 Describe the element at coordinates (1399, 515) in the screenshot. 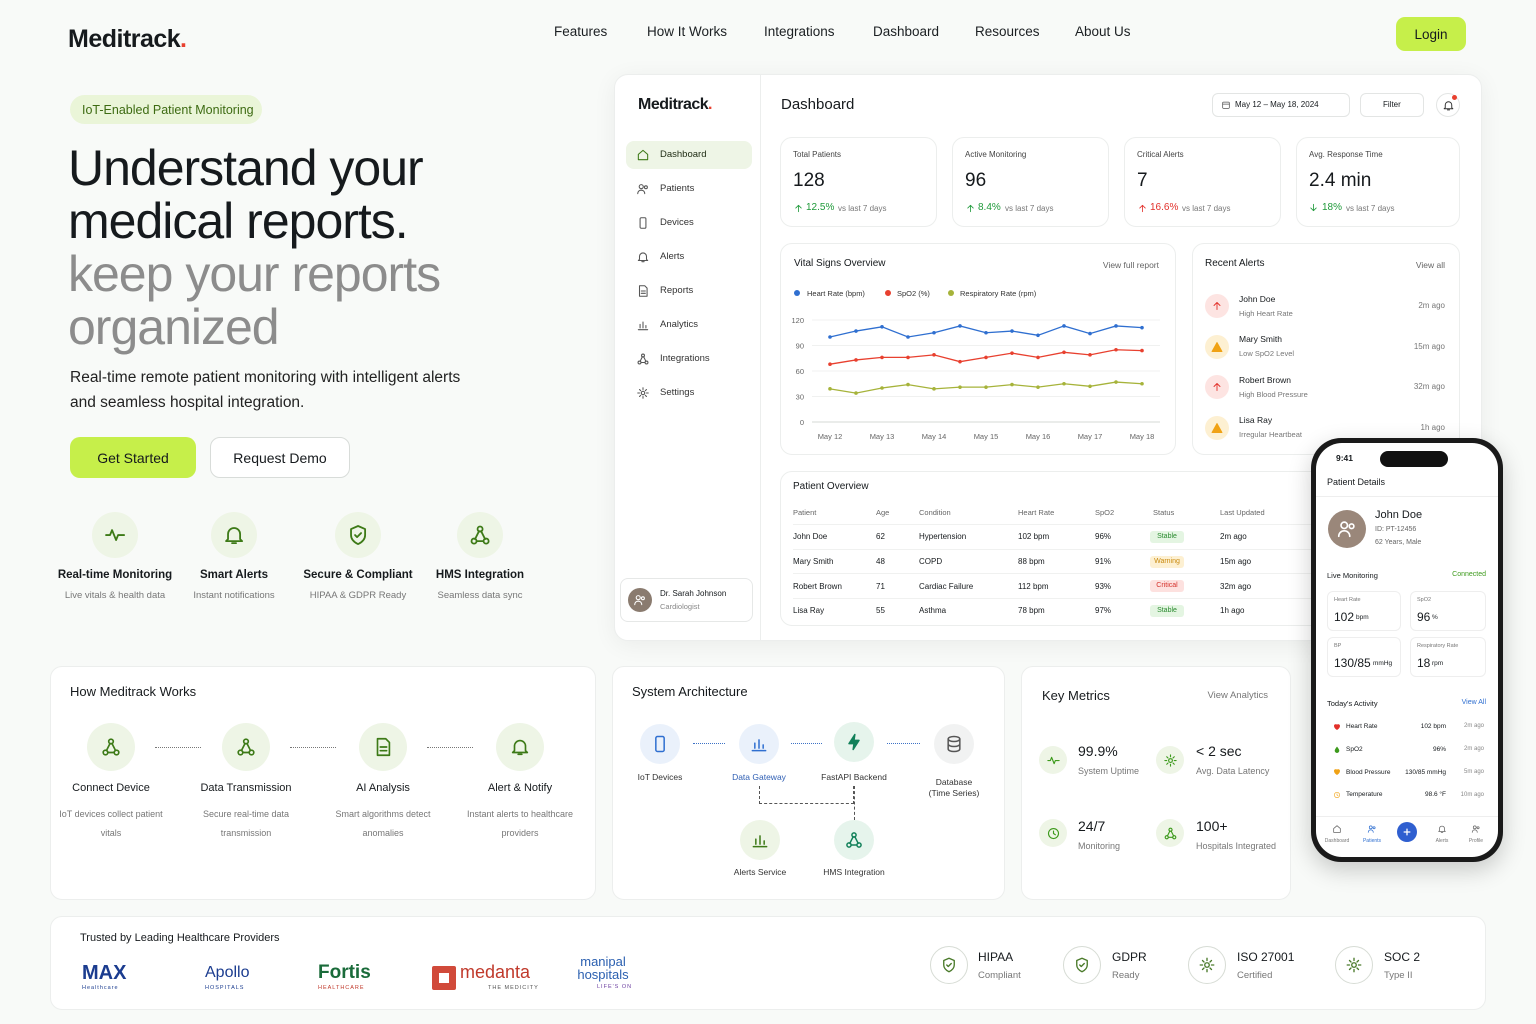

I see `patient-name: John Doe` at that location.